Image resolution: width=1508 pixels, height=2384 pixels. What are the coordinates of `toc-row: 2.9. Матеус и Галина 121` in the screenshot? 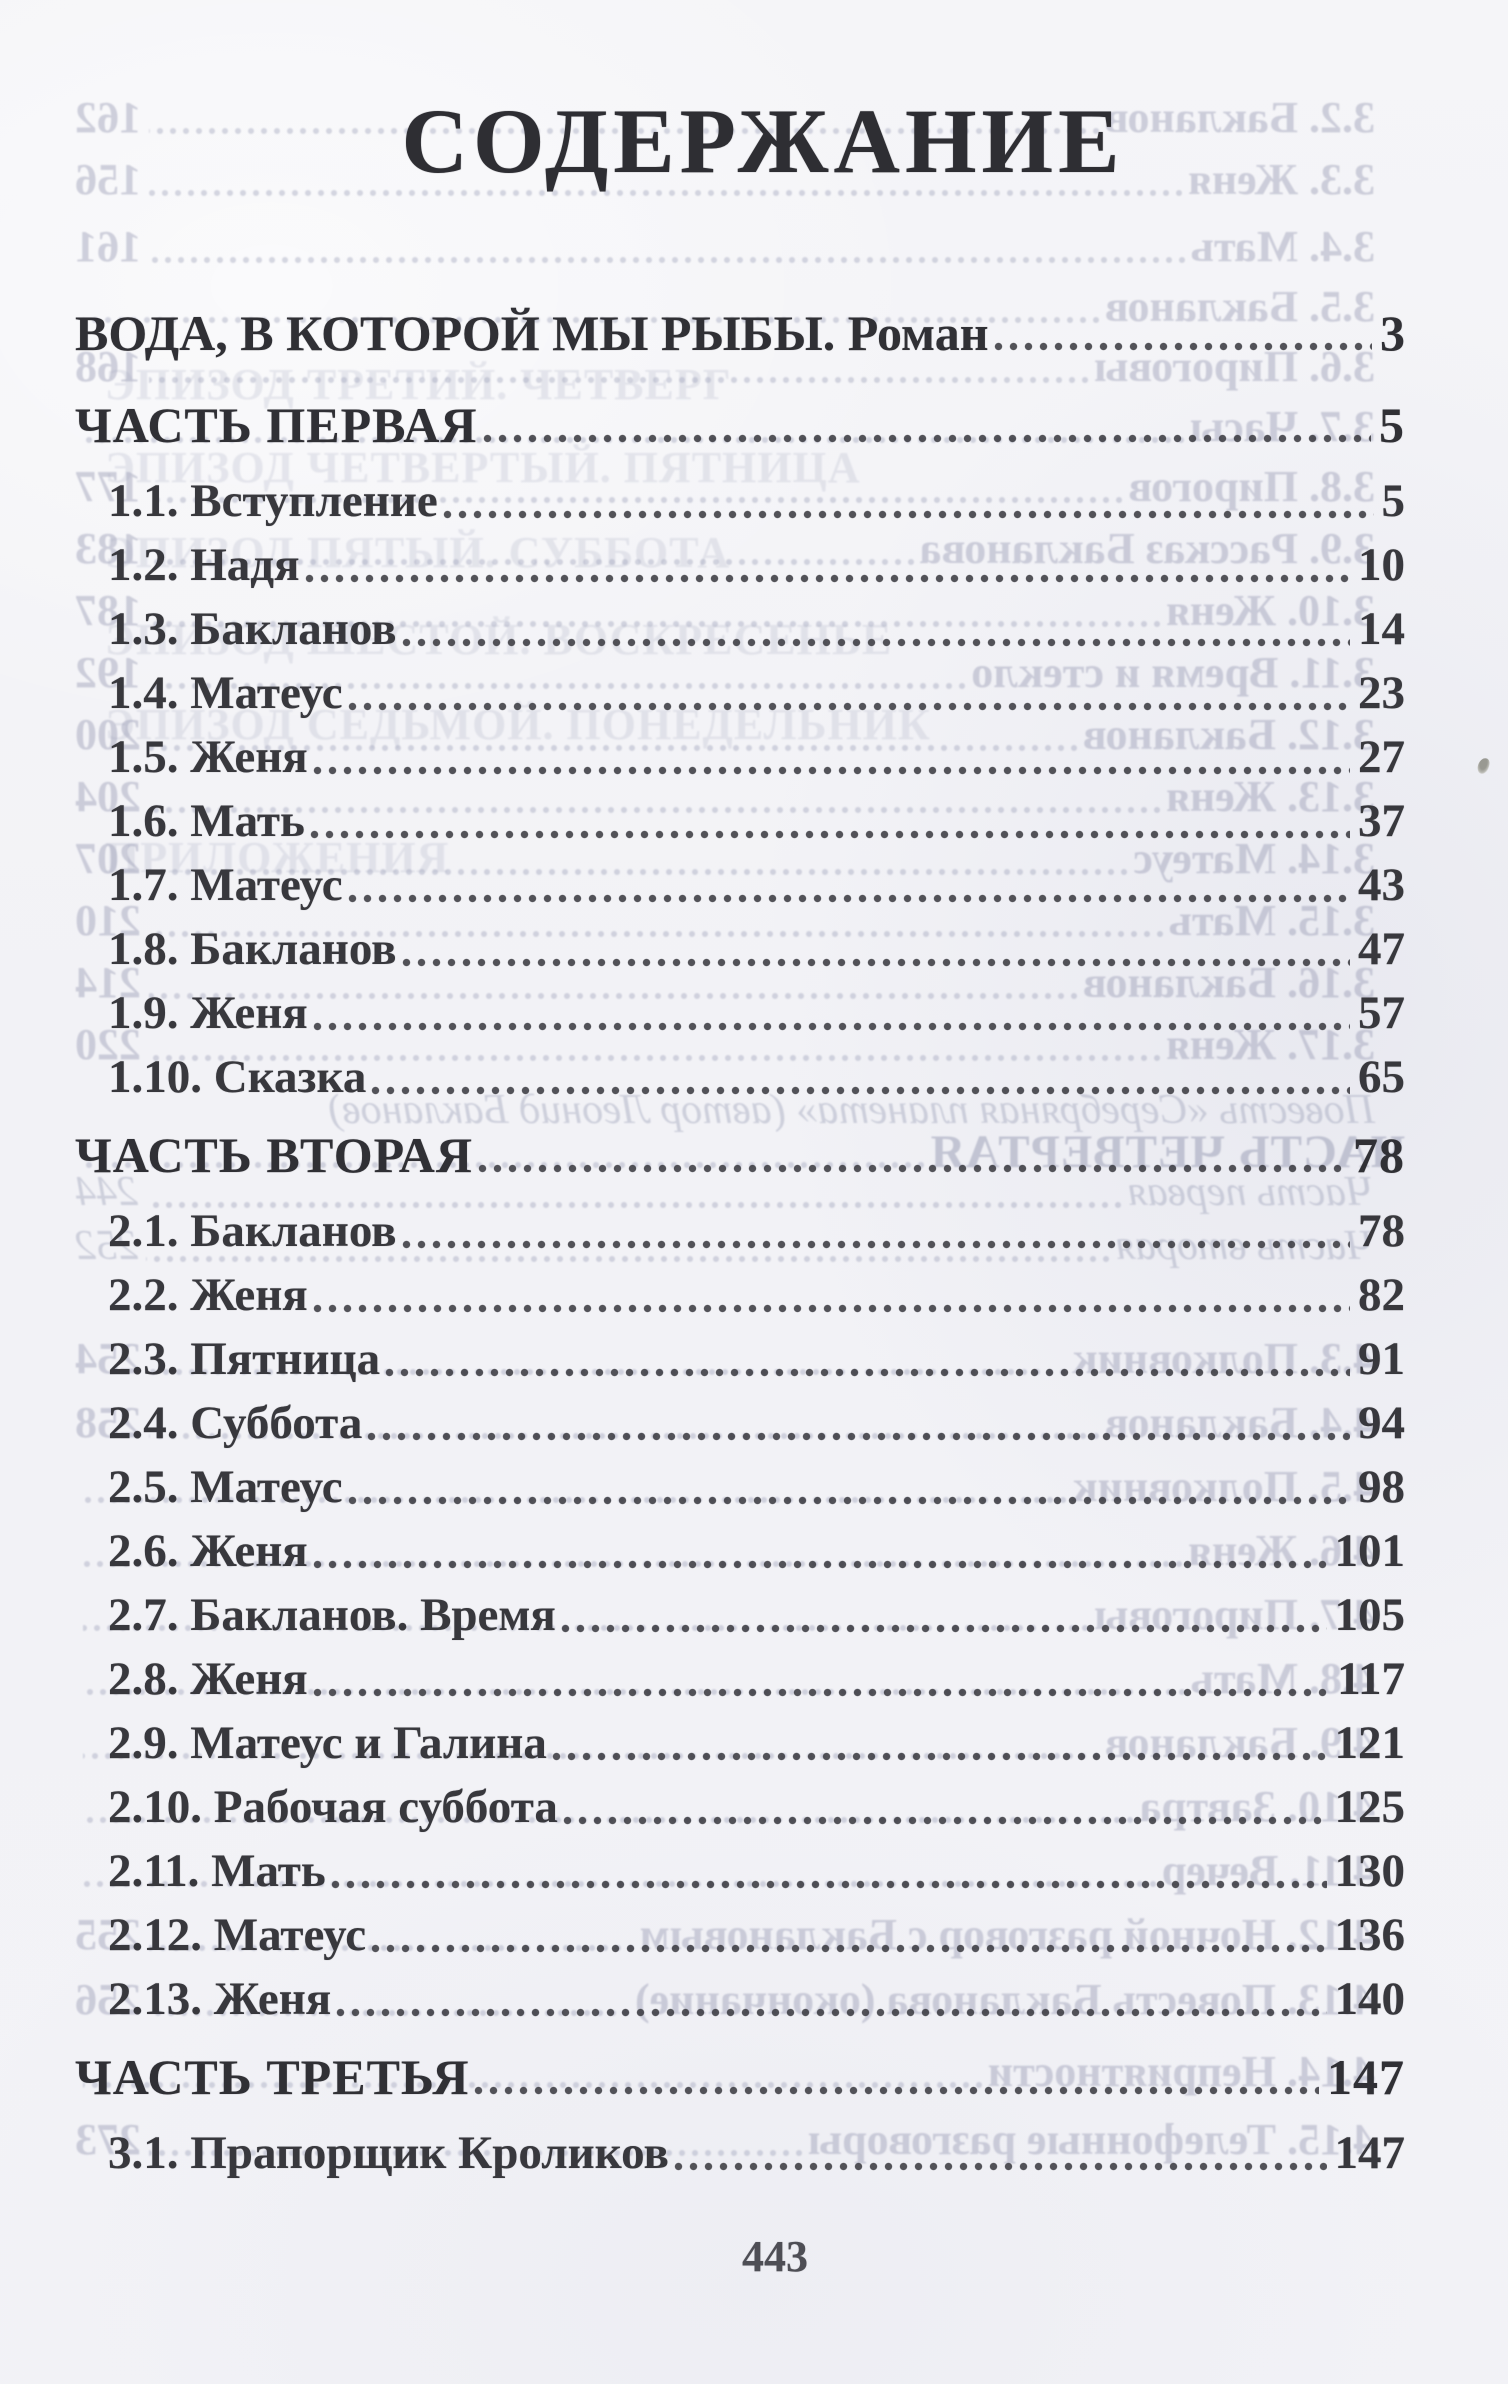 It's located at (740, 1743).